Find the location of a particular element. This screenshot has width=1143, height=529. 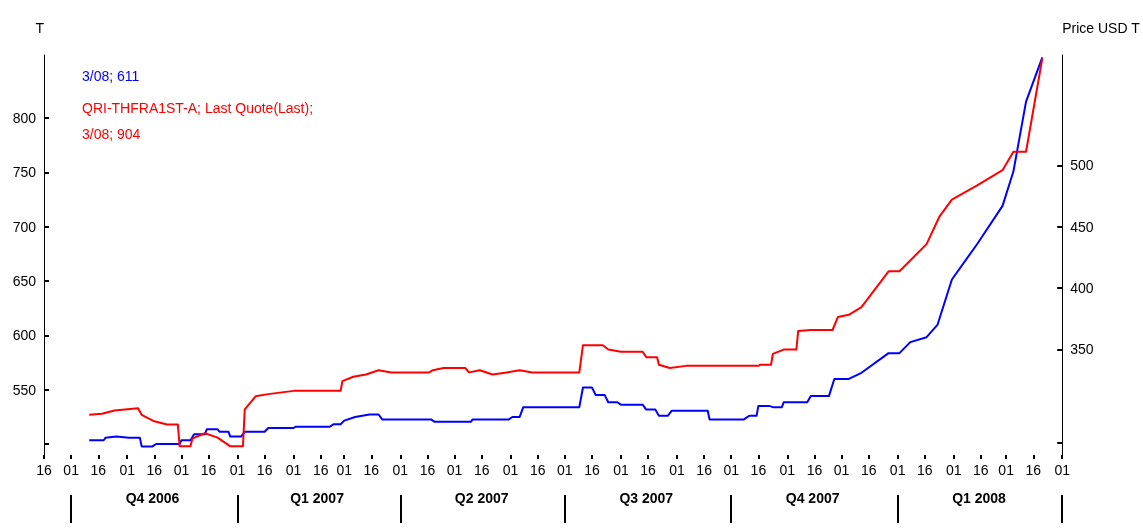

x2-tick-label: Q4 2007 is located at coordinates (812, 498).